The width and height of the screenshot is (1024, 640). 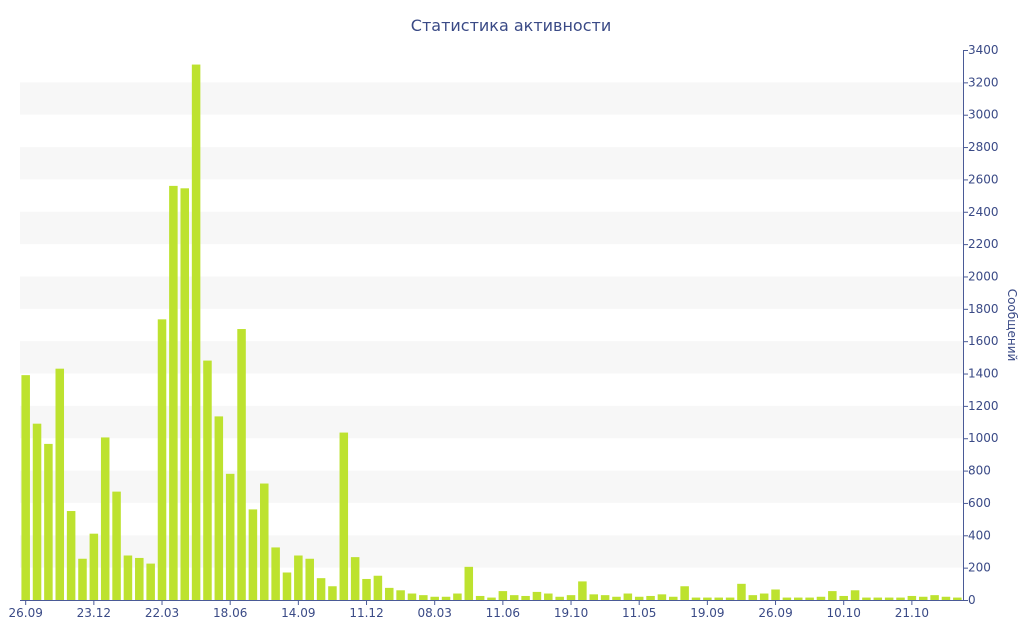 What do you see at coordinates (983, 276) in the screenshot?
I see `y-tick-label: 2000` at bounding box center [983, 276].